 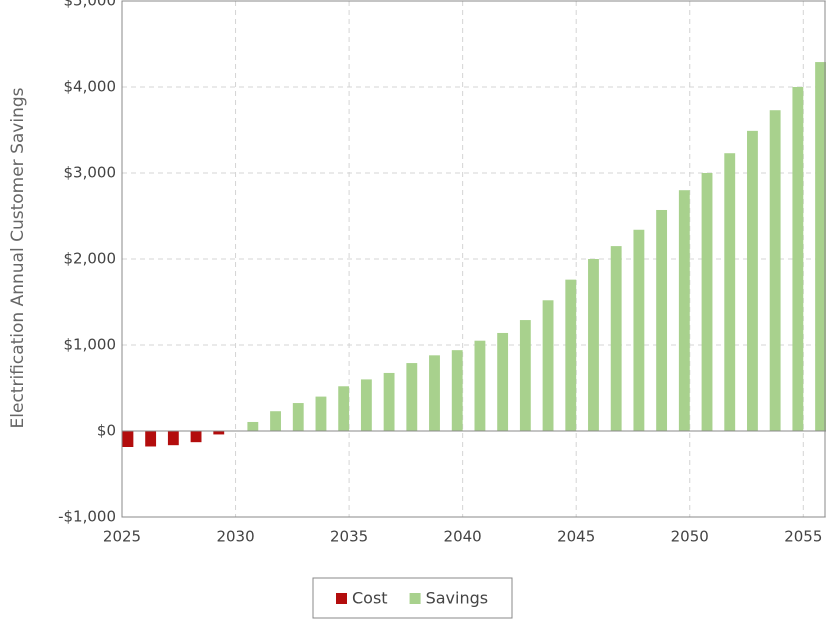 I want to click on y-tick-label: $5,000, so click(x=90, y=5).